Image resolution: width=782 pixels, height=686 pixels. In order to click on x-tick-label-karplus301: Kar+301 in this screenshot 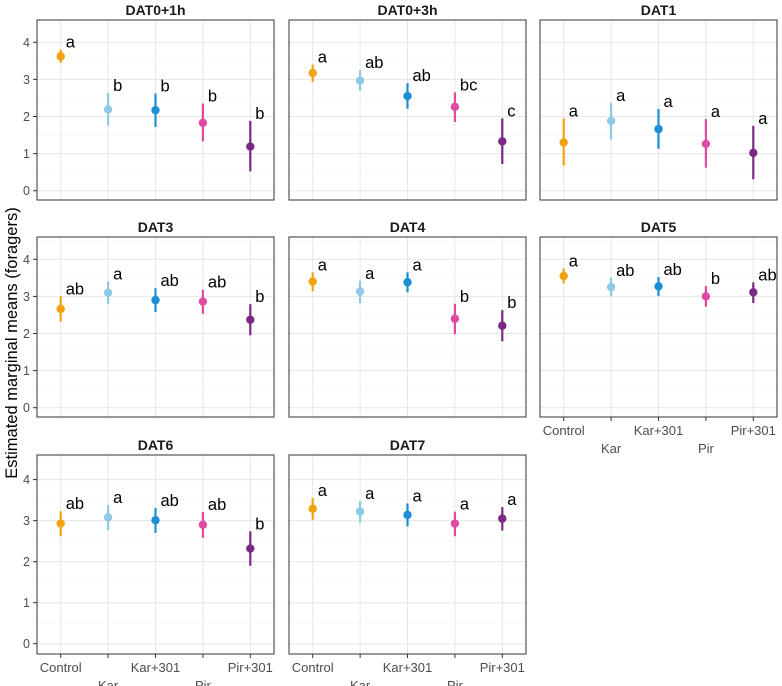, I will do `click(659, 430)`.